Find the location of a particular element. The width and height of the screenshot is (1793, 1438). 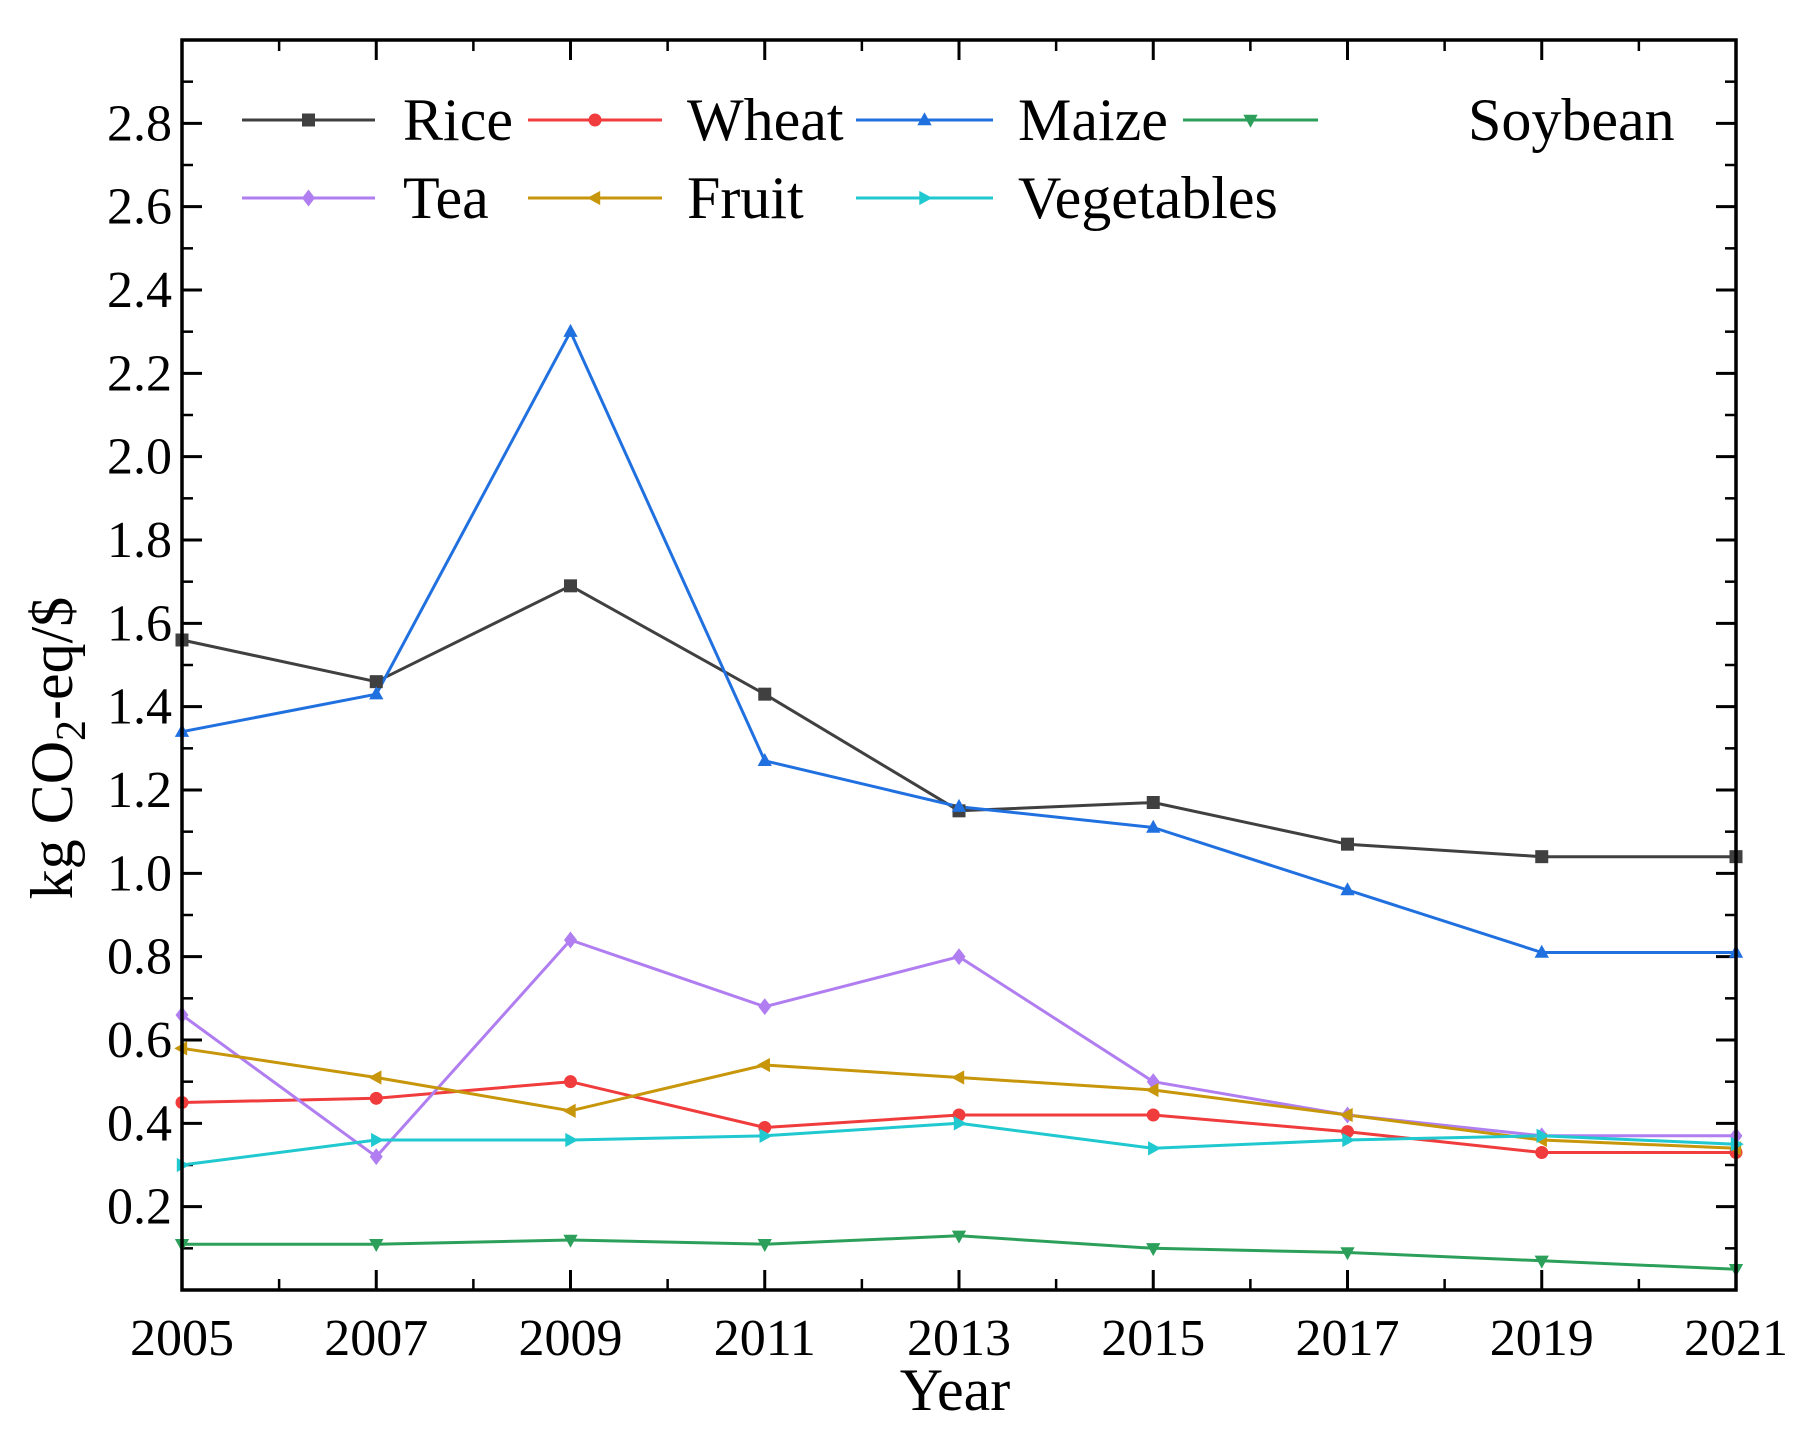

x-tick-label: 2019 is located at coordinates (1542, 1338).